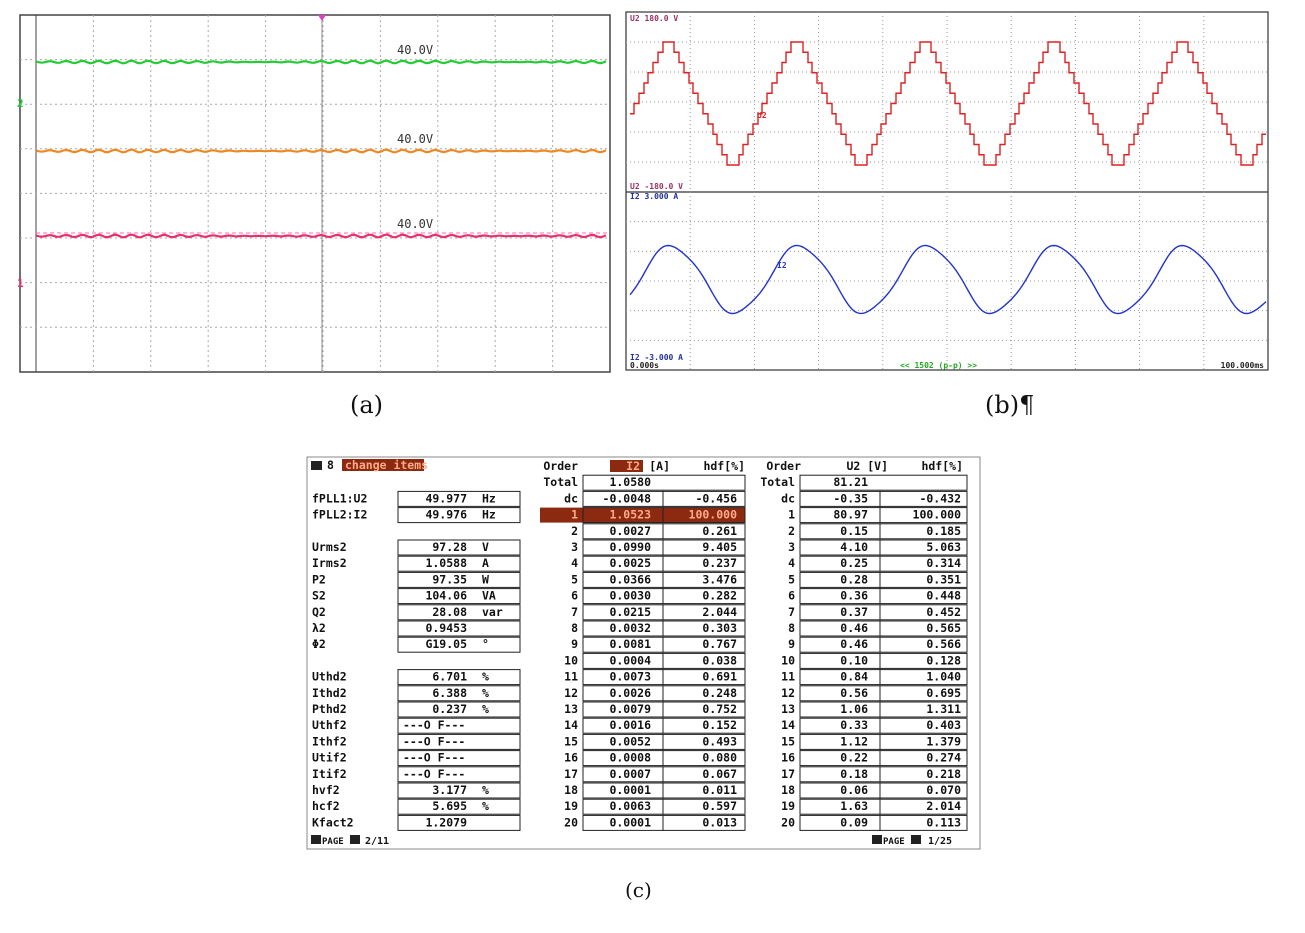  I want to click on value: 0.566, so click(943, 644).